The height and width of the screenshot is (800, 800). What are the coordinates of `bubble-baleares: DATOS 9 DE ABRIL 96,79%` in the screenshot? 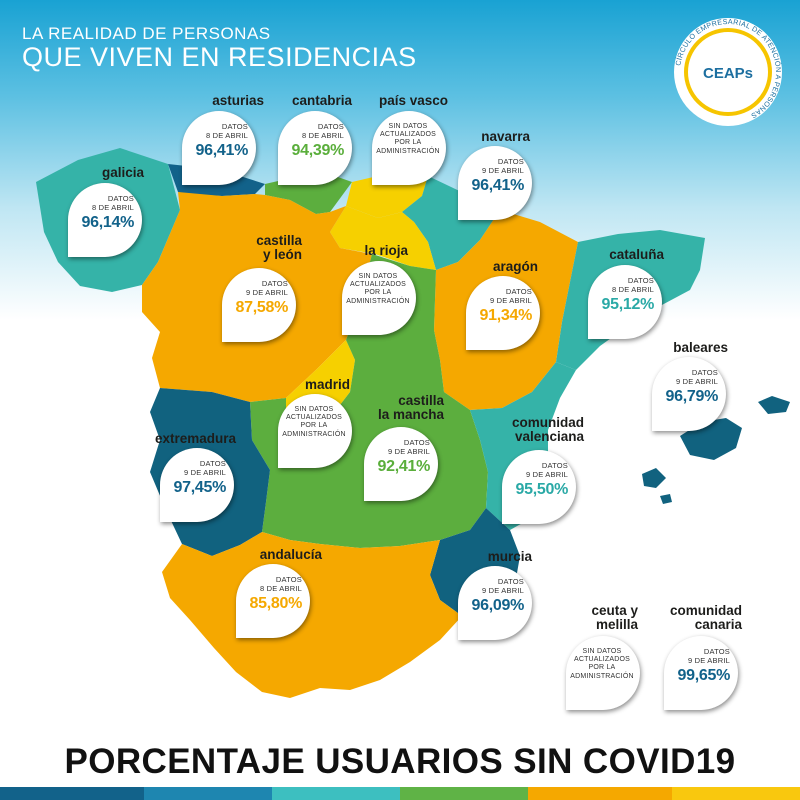 It's located at (689, 394).